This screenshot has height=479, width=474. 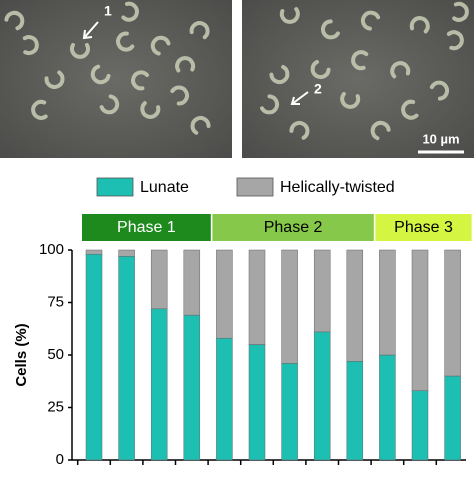 I want to click on legend-label: Helically-twisted, so click(x=337, y=187).